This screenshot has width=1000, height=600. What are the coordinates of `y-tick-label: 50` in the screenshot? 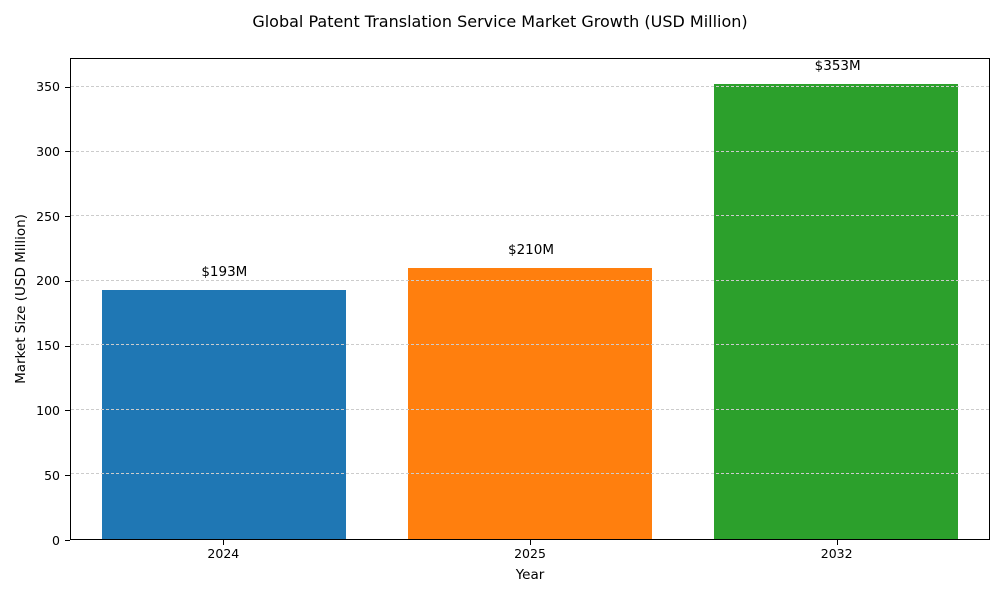 It's located at (52, 475).